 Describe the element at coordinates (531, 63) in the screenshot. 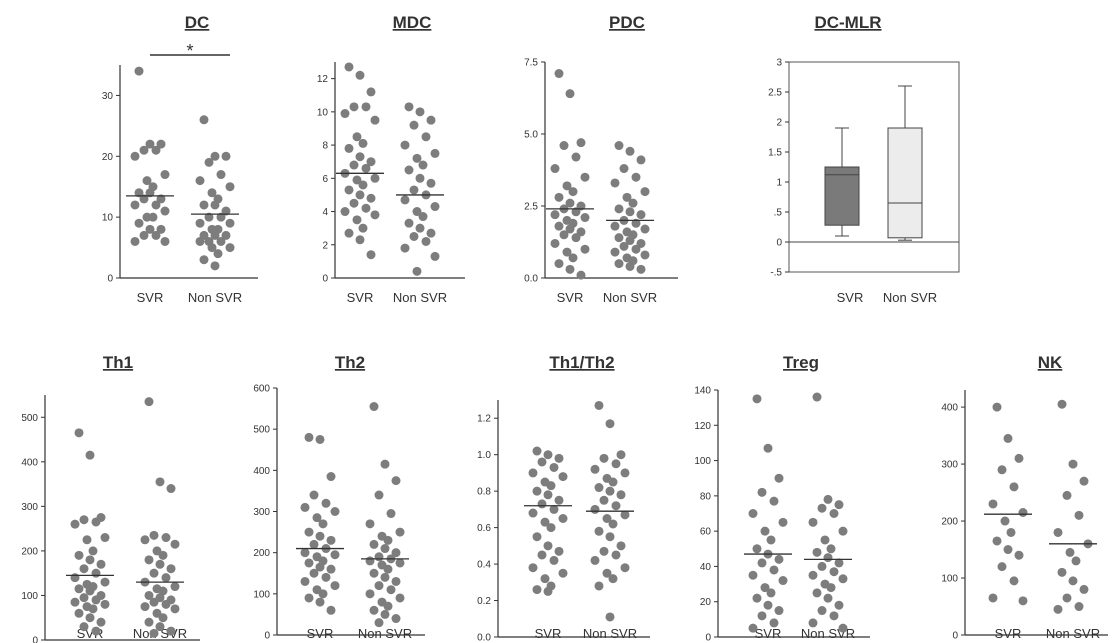

I see `y-tick-label: 7.5` at that location.